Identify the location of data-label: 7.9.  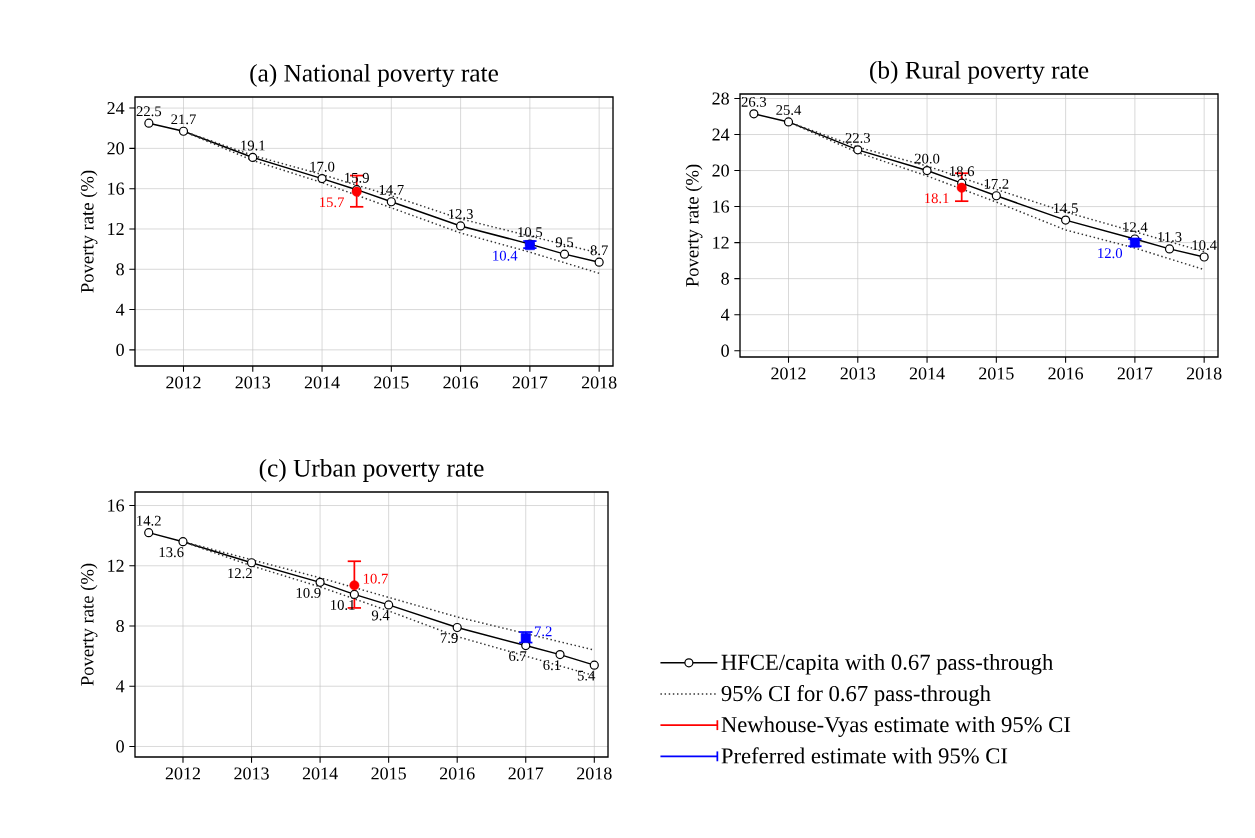
(449, 638).